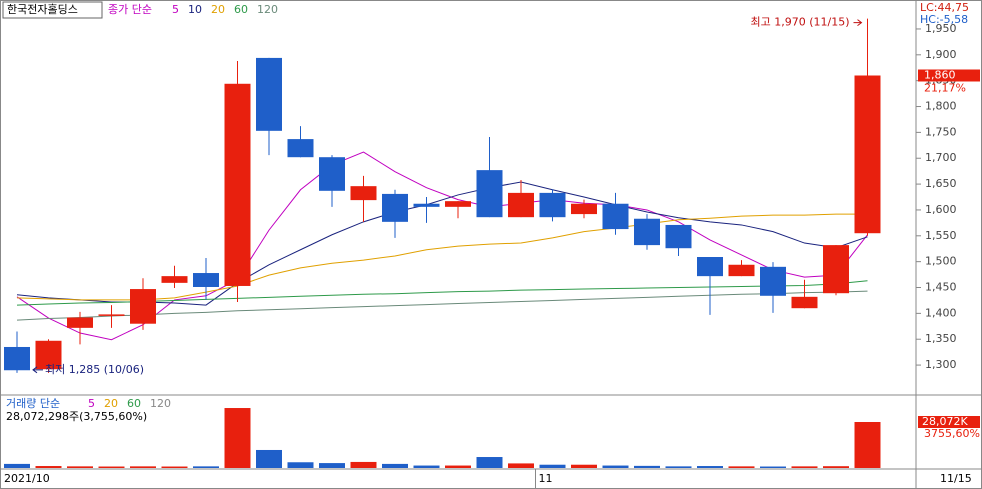 The image size is (982, 489). Describe the element at coordinates (111, 403) in the screenshot. I see `volume-legend-item: 20` at that location.